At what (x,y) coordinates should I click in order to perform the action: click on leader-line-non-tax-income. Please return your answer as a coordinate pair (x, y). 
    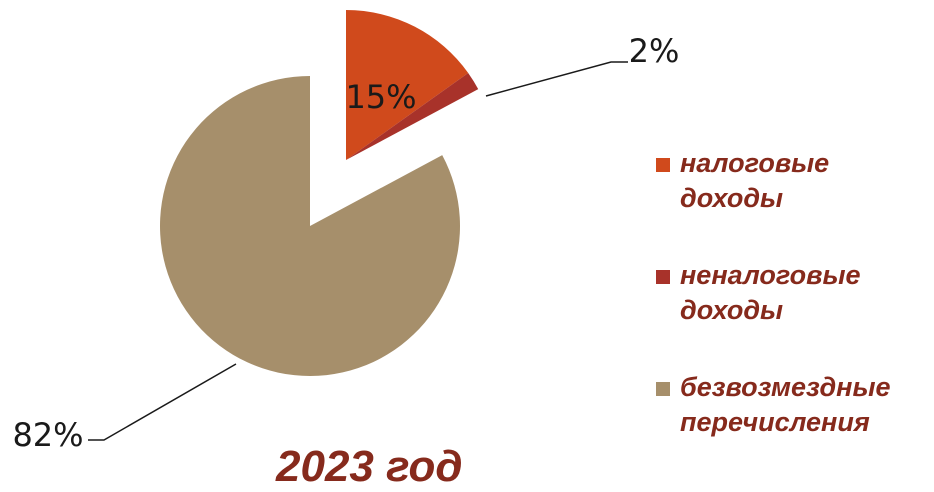
    Looking at the image, I should click on (556, 79).